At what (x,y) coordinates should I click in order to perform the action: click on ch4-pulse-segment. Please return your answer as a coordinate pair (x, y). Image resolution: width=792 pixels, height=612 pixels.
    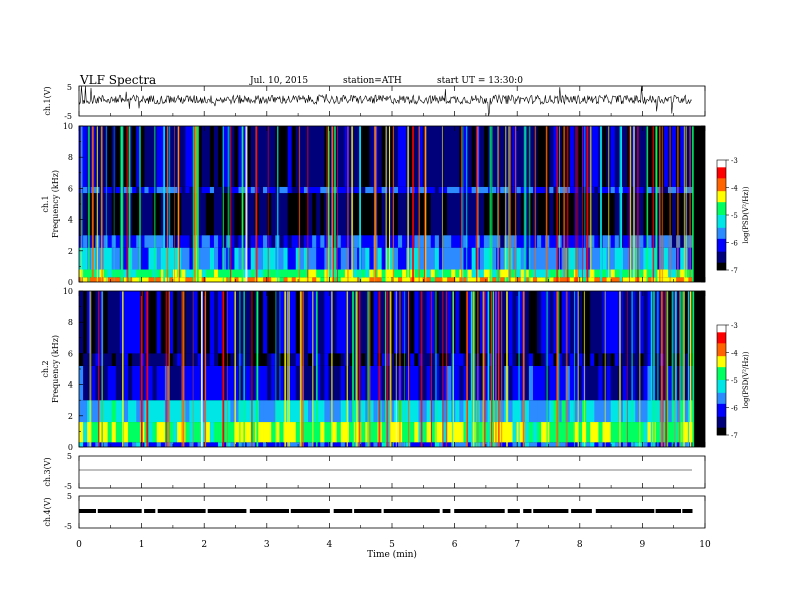
    Looking at the image, I should click on (343, 511).